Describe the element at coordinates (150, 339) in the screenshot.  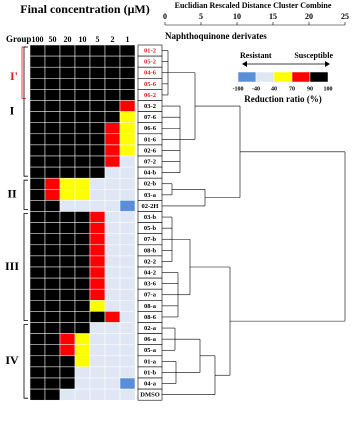
I see `row-label: 06-a` at that location.